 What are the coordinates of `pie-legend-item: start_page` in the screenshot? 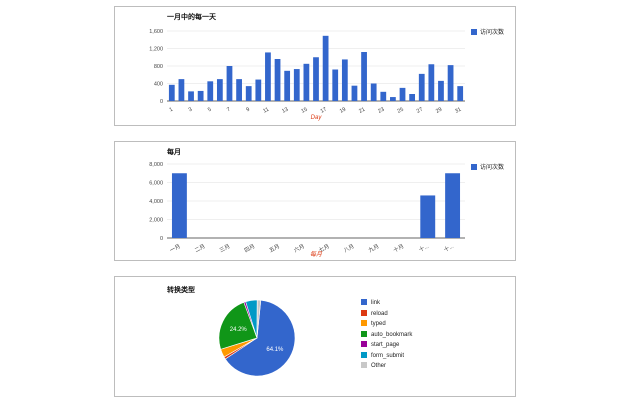 It's located at (386, 346).